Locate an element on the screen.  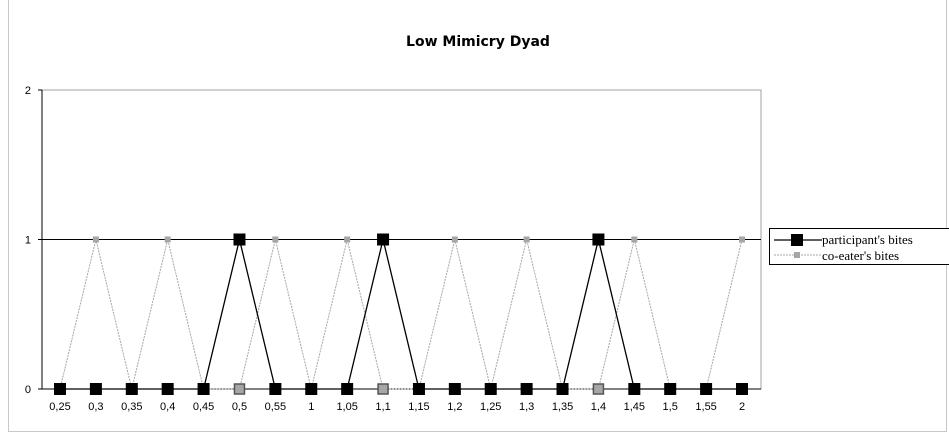
x-tick-label: 1,3 is located at coordinates (526, 407).